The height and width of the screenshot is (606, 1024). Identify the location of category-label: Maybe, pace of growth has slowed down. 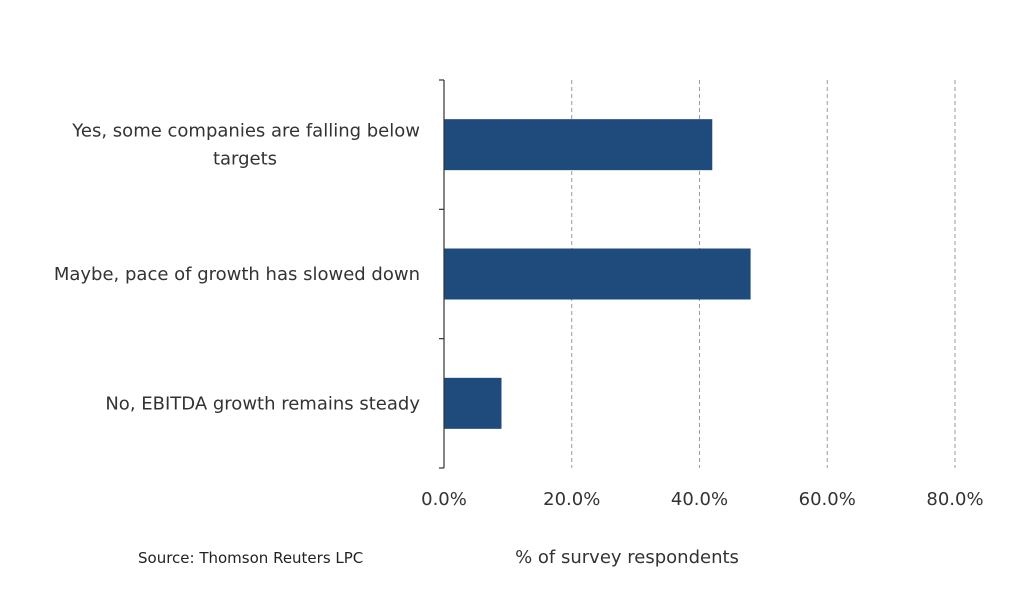
(237, 274).